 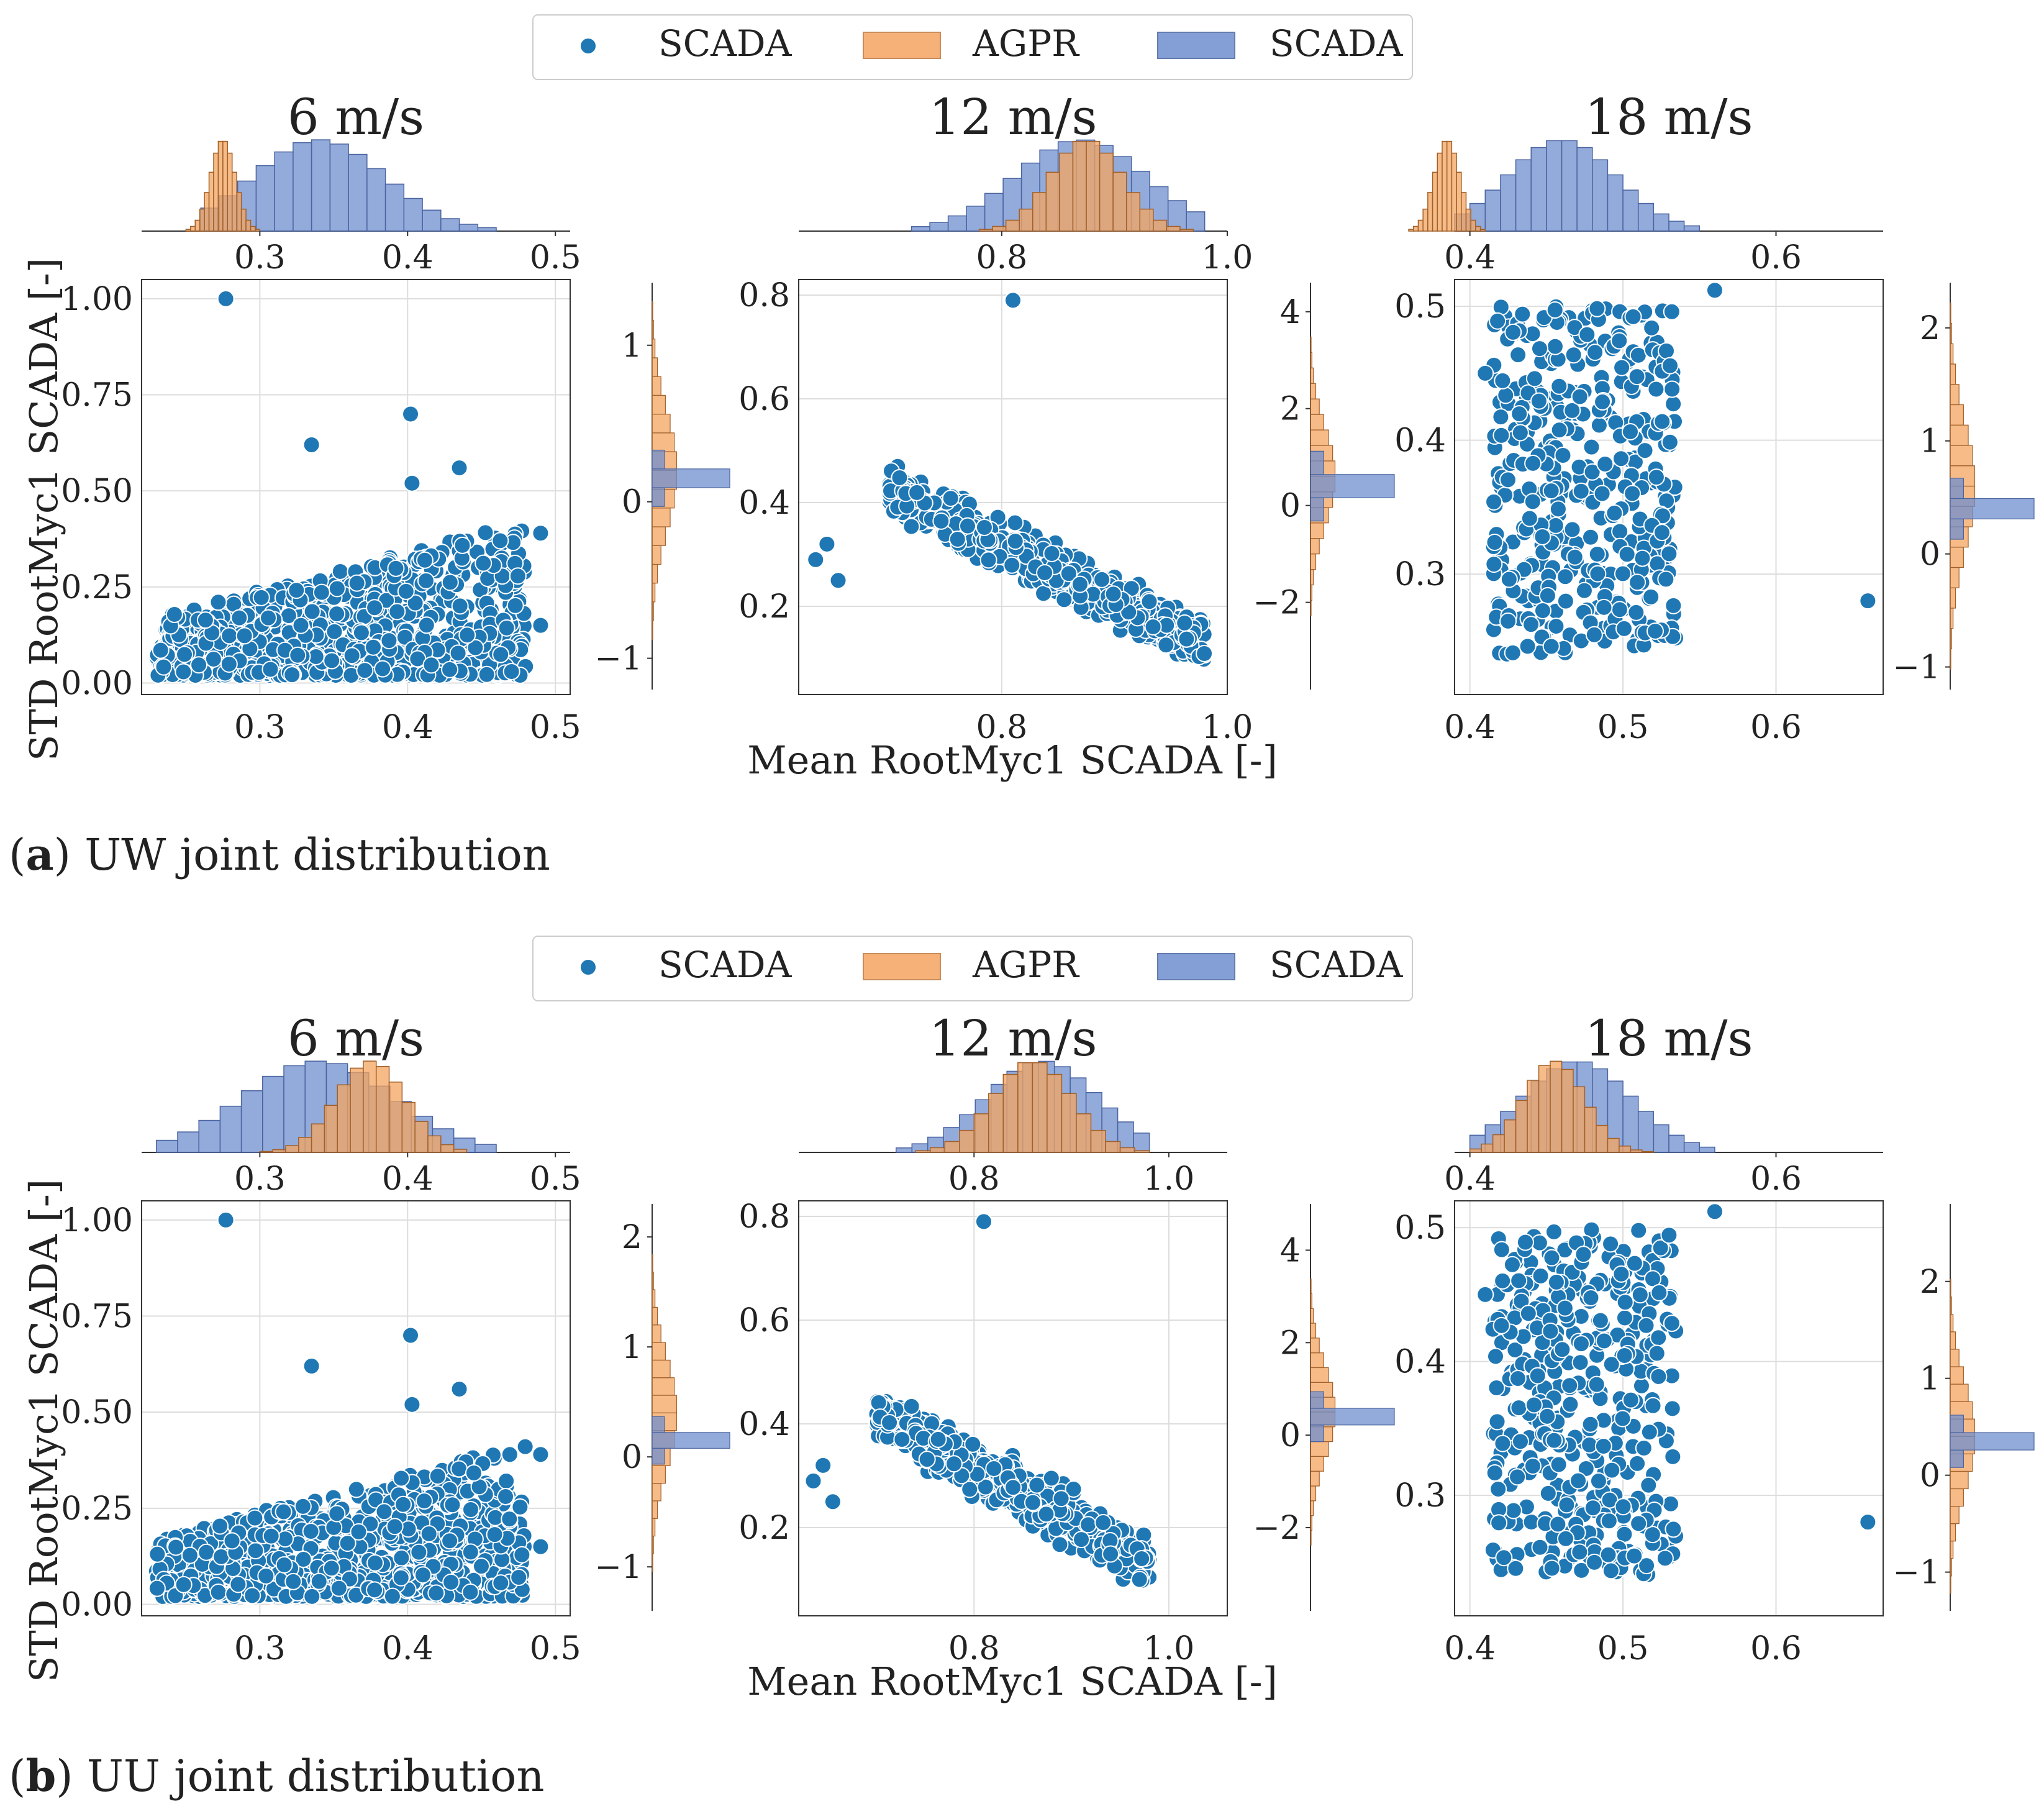 I want to click on y-tick-label: 0.00, so click(x=97, y=683).